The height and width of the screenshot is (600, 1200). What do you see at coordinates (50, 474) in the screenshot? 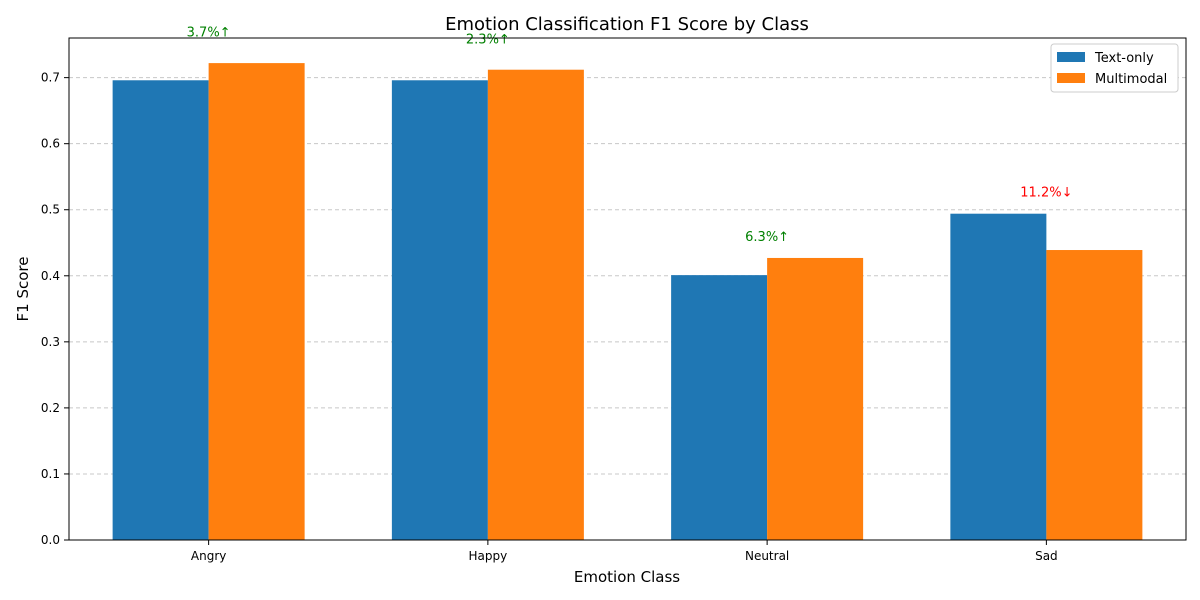
I see `y-tick-label-1: 0.1` at bounding box center [50, 474].